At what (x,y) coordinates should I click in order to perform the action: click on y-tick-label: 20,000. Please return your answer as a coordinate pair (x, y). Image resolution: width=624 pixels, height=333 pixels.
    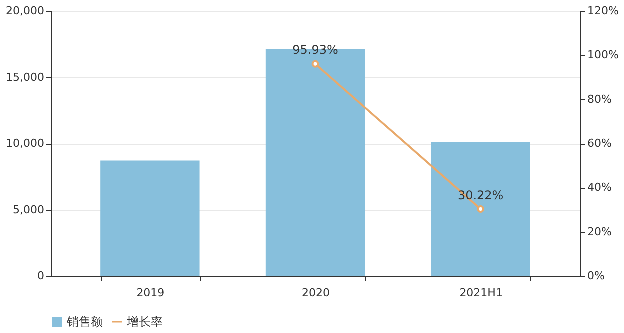
    Looking at the image, I should click on (25, 11).